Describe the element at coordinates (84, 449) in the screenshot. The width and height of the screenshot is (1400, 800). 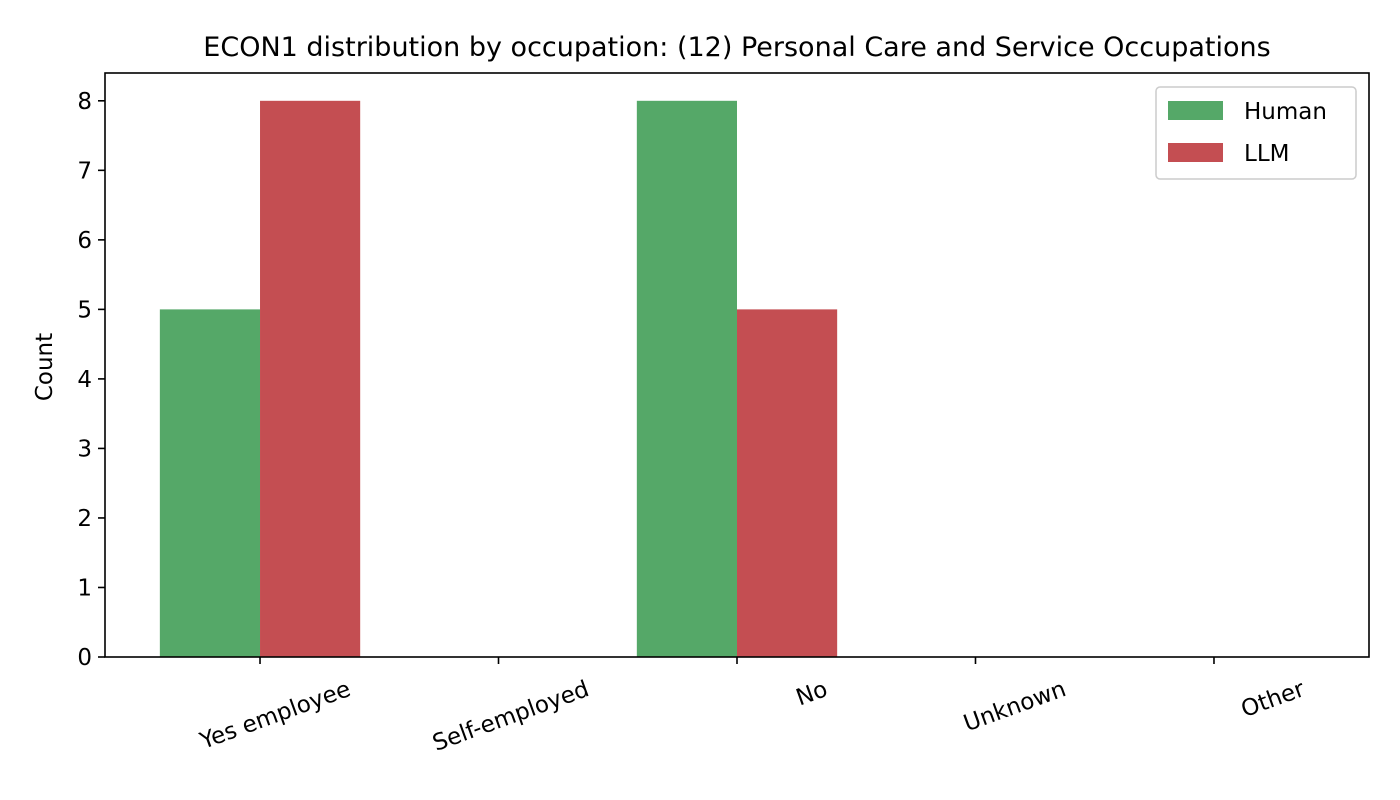
I see `y-tick-label: 3` at that location.